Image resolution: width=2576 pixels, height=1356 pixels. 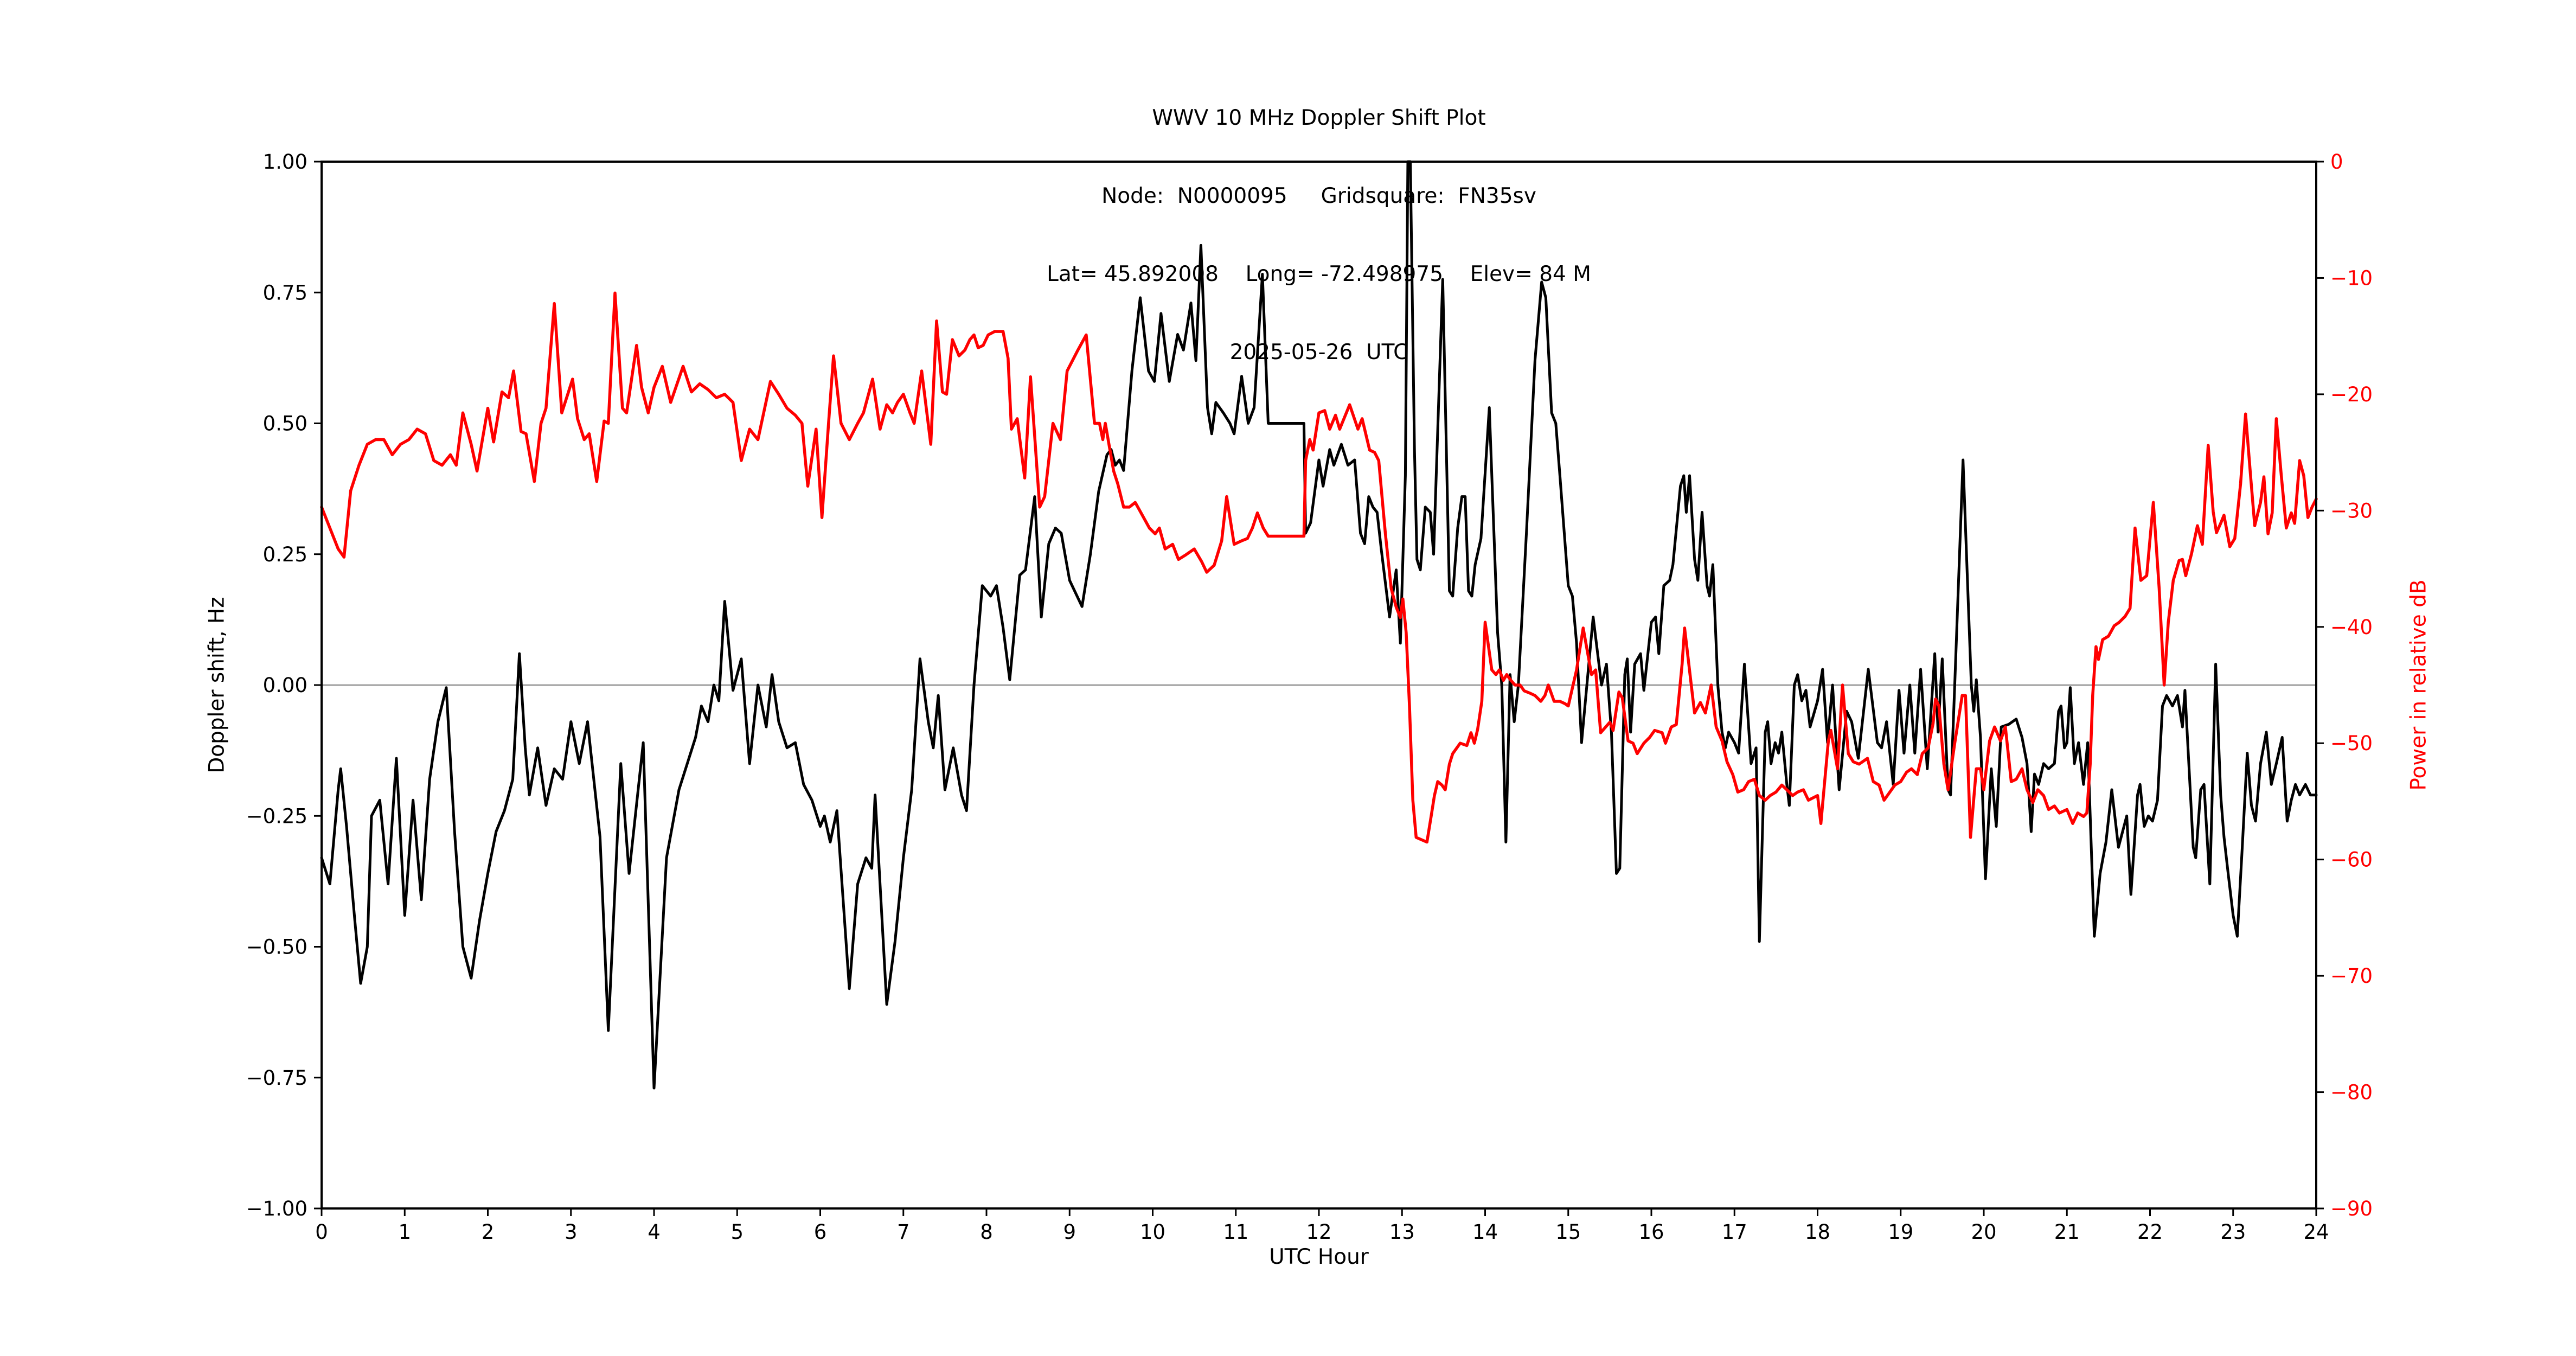 What do you see at coordinates (321, 1232) in the screenshot?
I see `x-tick-label: 0` at bounding box center [321, 1232].